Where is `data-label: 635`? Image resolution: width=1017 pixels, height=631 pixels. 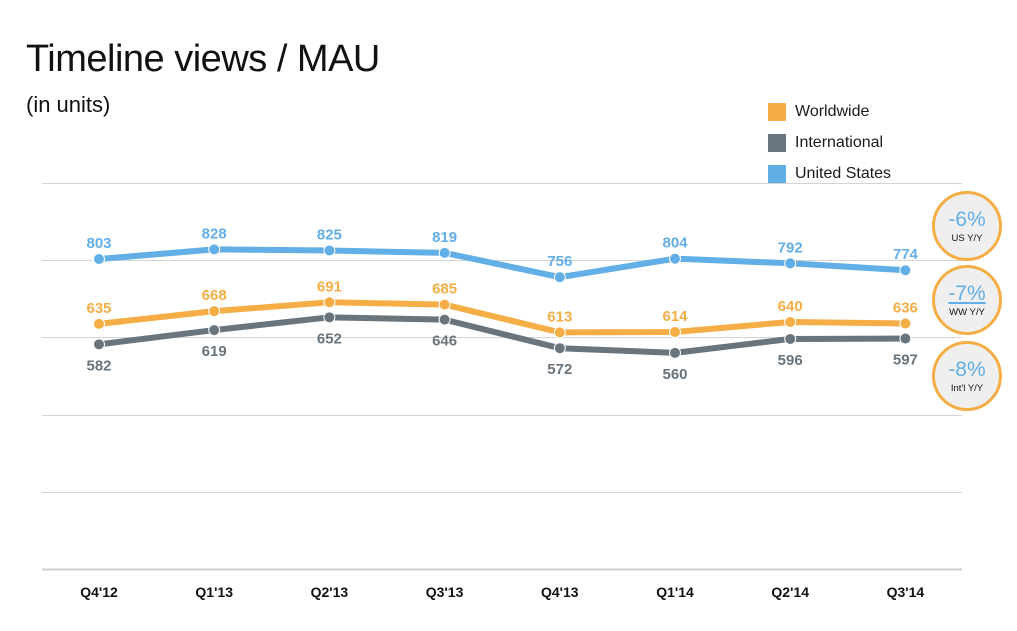
data-label: 635 is located at coordinates (98, 308).